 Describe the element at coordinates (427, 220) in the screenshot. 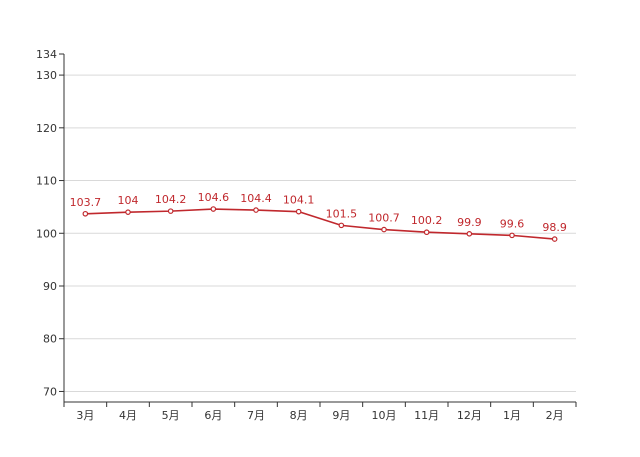

I see `data-label-8: 100.2` at that location.